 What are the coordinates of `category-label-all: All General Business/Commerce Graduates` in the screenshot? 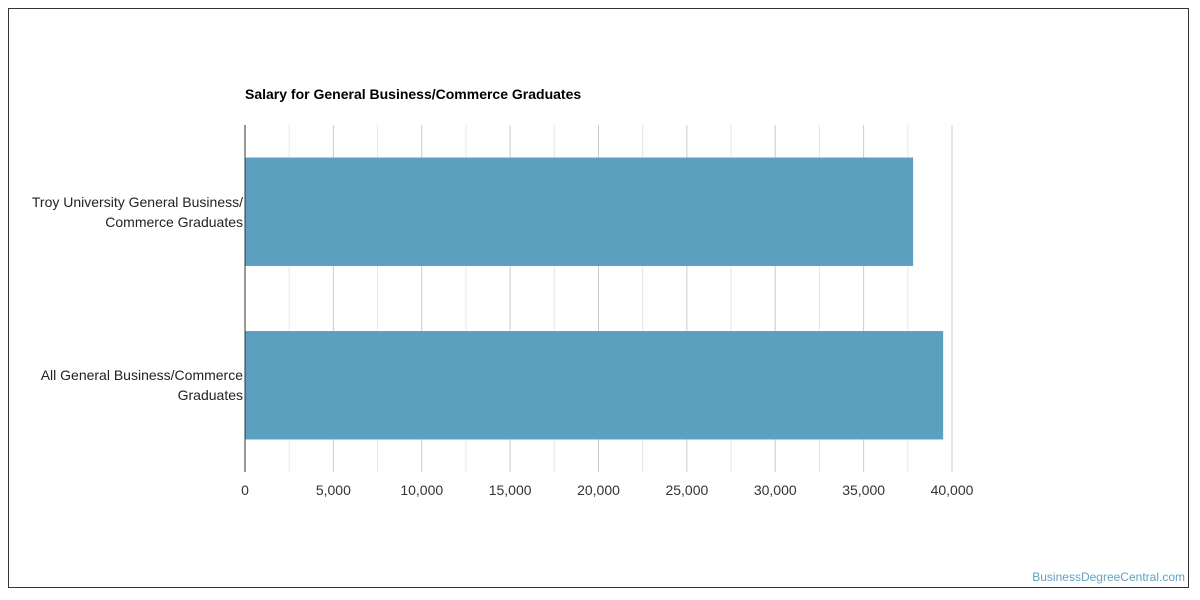 It's located at (123, 385).